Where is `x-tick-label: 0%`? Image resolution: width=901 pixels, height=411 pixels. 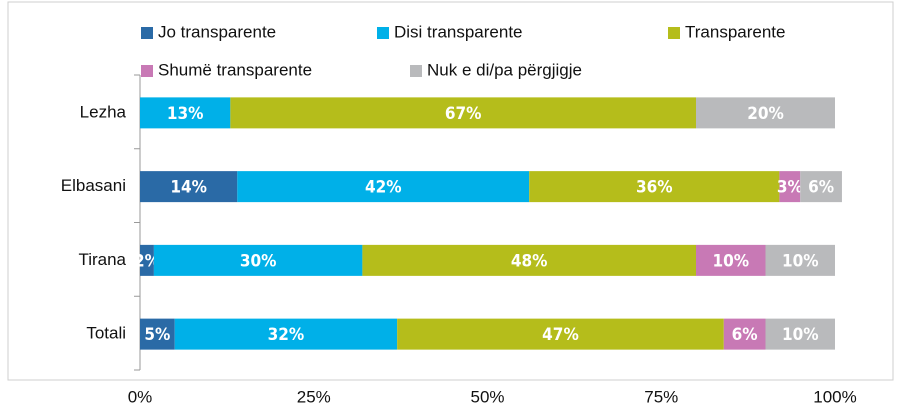 x-tick-label: 0% is located at coordinates (140, 396).